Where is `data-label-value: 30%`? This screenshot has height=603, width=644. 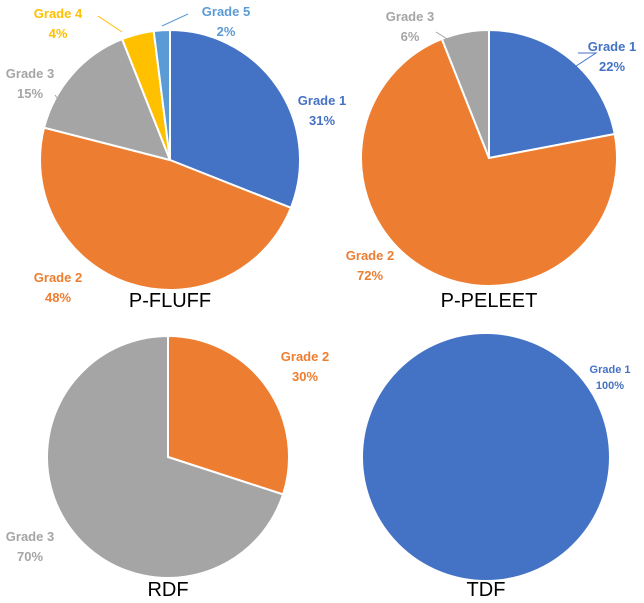
data-label-value: 30% is located at coordinates (305, 376).